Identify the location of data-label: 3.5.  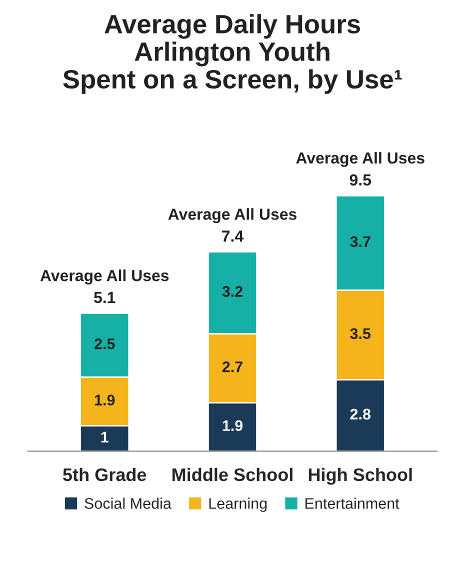
(360, 334).